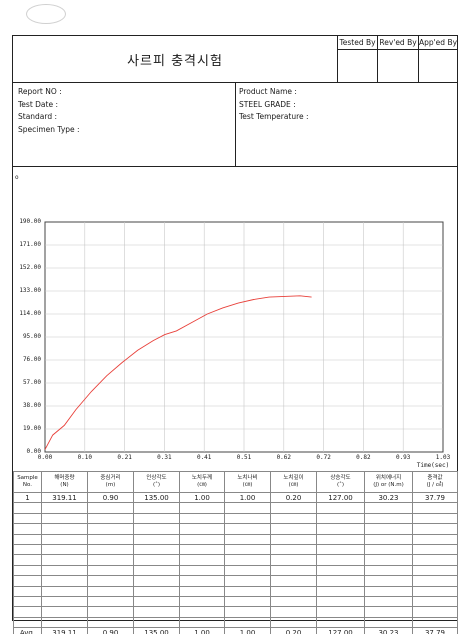  What do you see at coordinates (64, 497) in the screenshot?
I see `table-cell: 319.11` at bounding box center [64, 497].